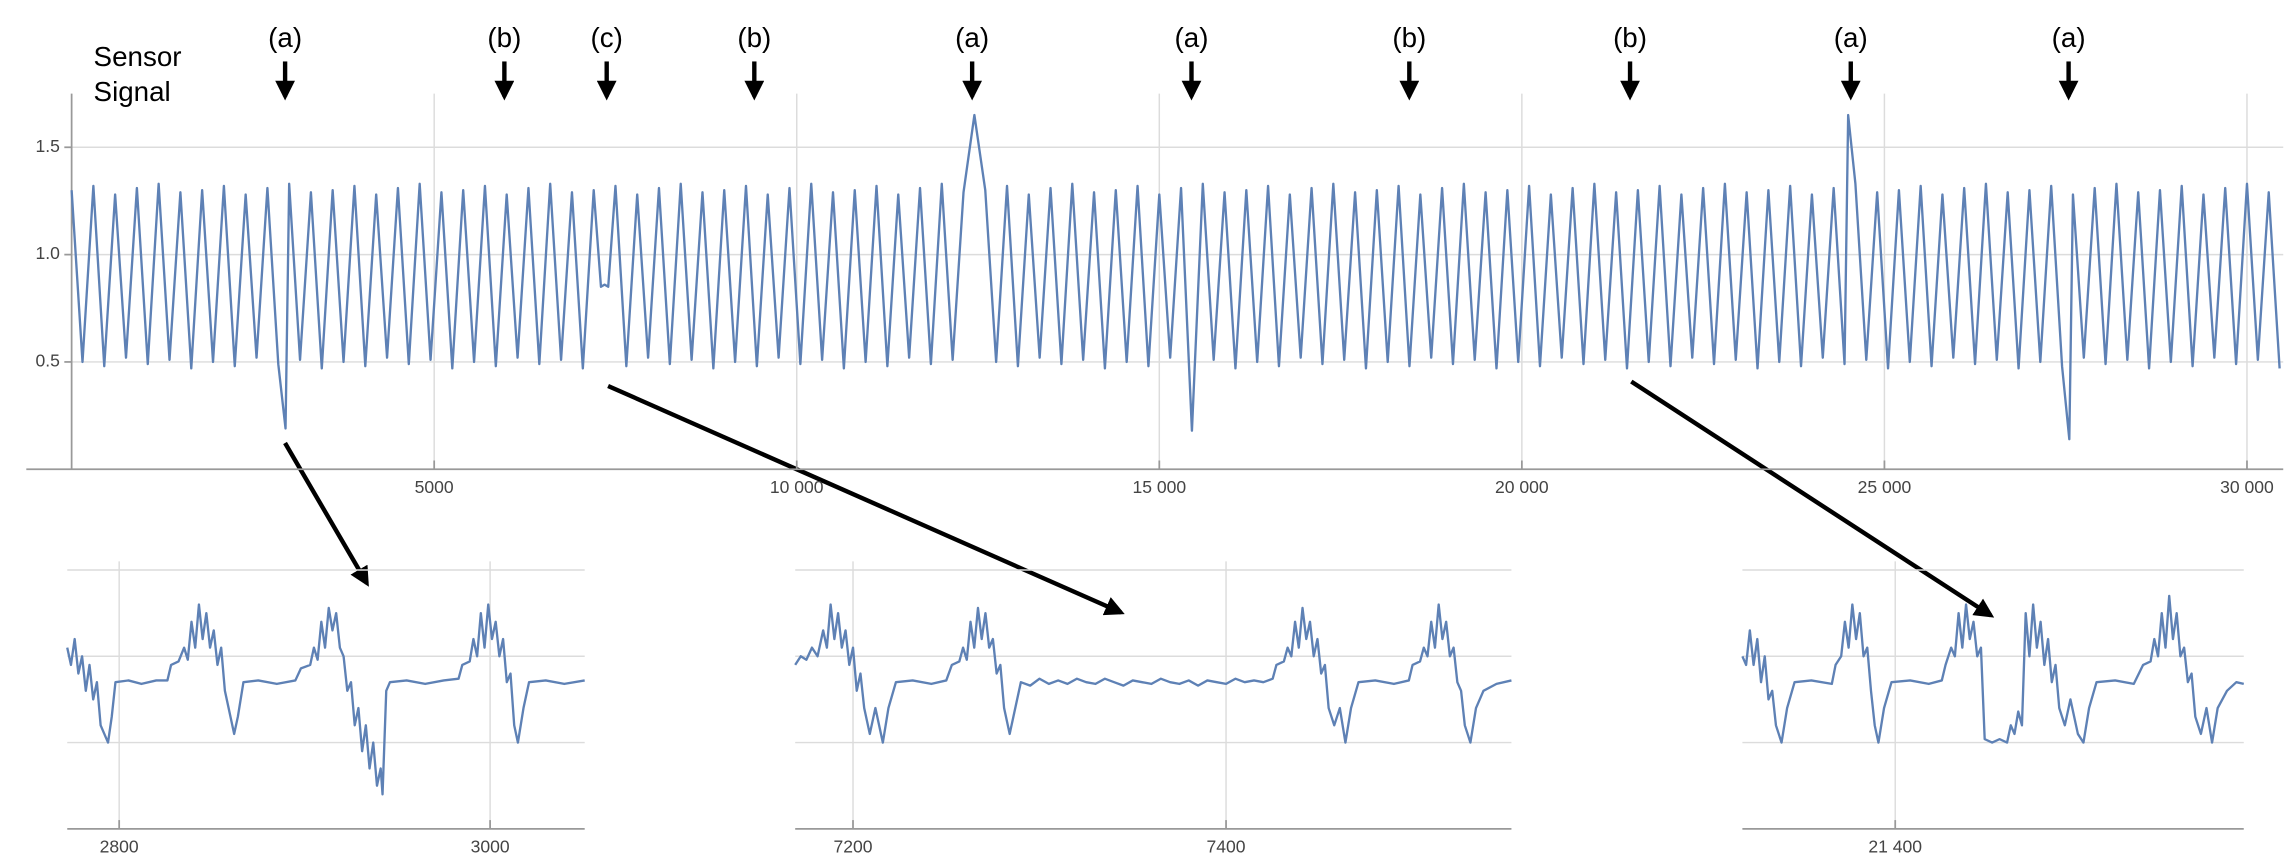  What do you see at coordinates (434, 487) in the screenshot?
I see `x-tick-label: 5000` at bounding box center [434, 487].